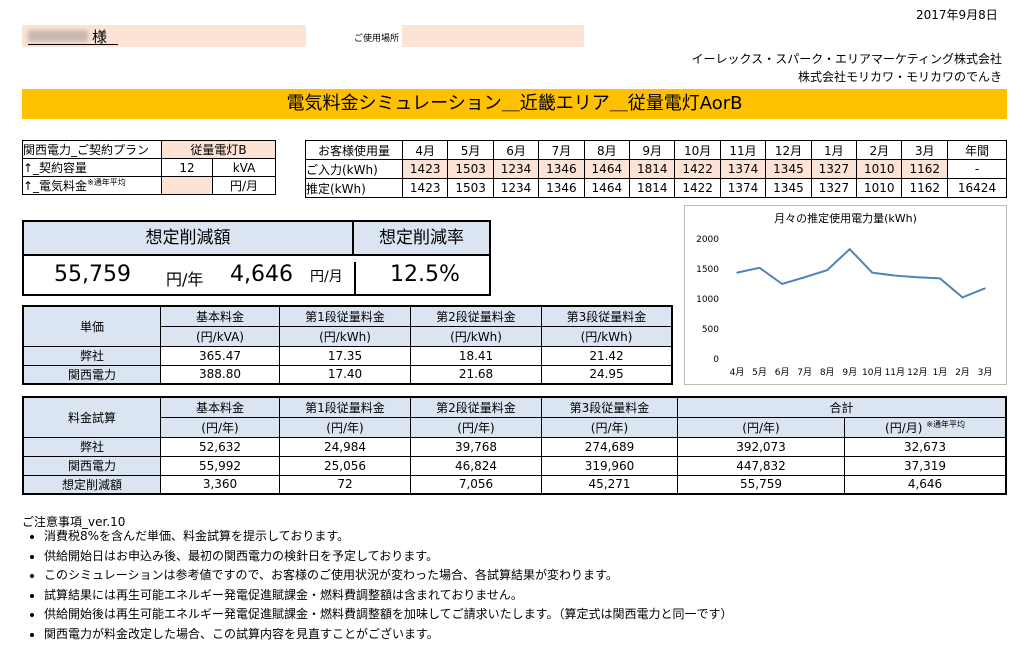  What do you see at coordinates (834, 169) in the screenshot?
I see `input-cell: 1327` at bounding box center [834, 169].